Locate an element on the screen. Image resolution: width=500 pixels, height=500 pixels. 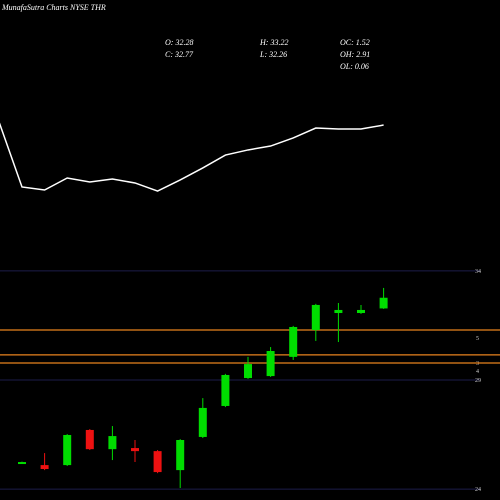
ohlc-label: L: 32.26 is located at coordinates (273, 54).